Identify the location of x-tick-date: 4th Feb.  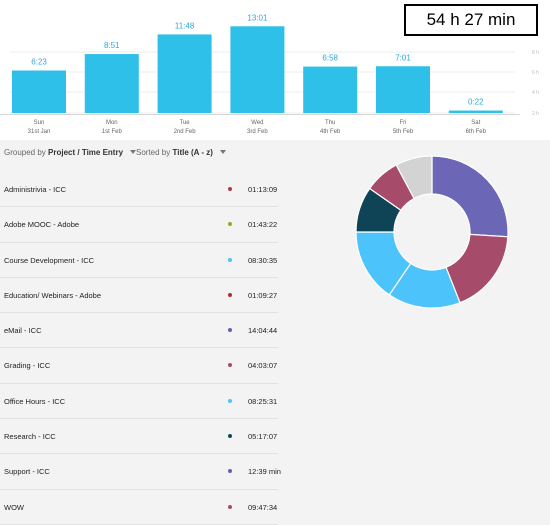
(330, 132).